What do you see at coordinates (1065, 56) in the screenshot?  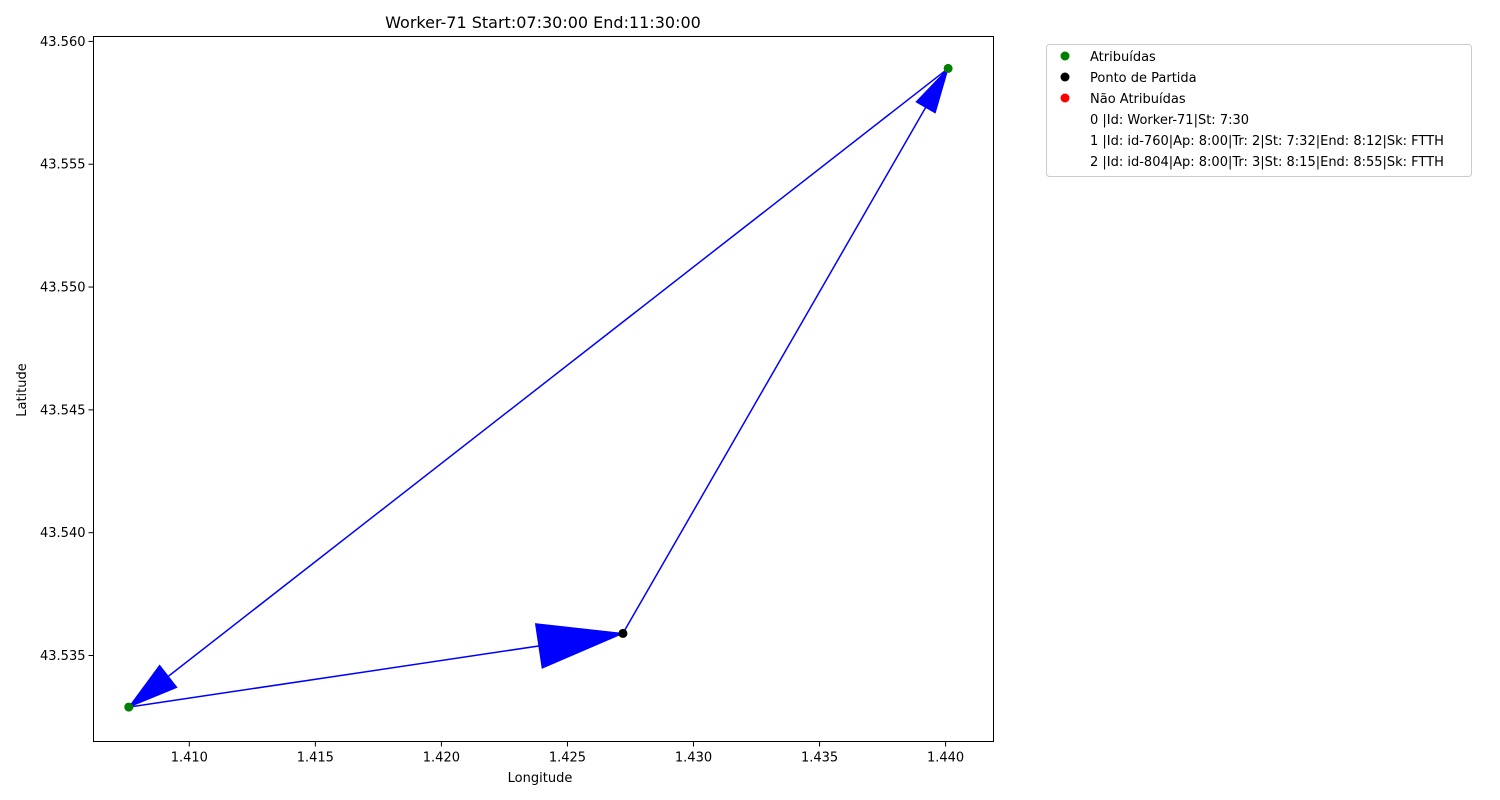 I see `legend-marker-assigned` at bounding box center [1065, 56].